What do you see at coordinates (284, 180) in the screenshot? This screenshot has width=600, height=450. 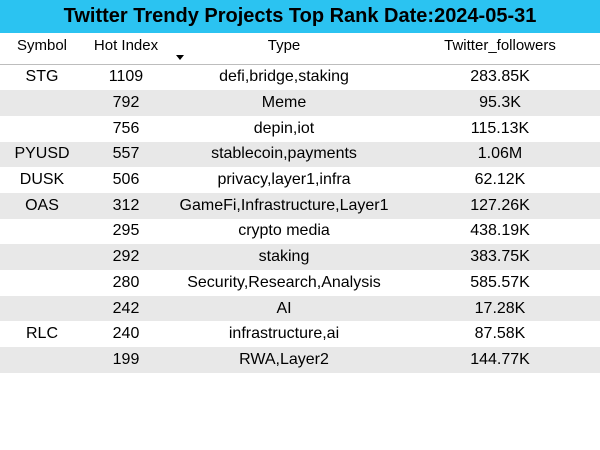 I see `cell-type: privacy,layer1,infra` at bounding box center [284, 180].